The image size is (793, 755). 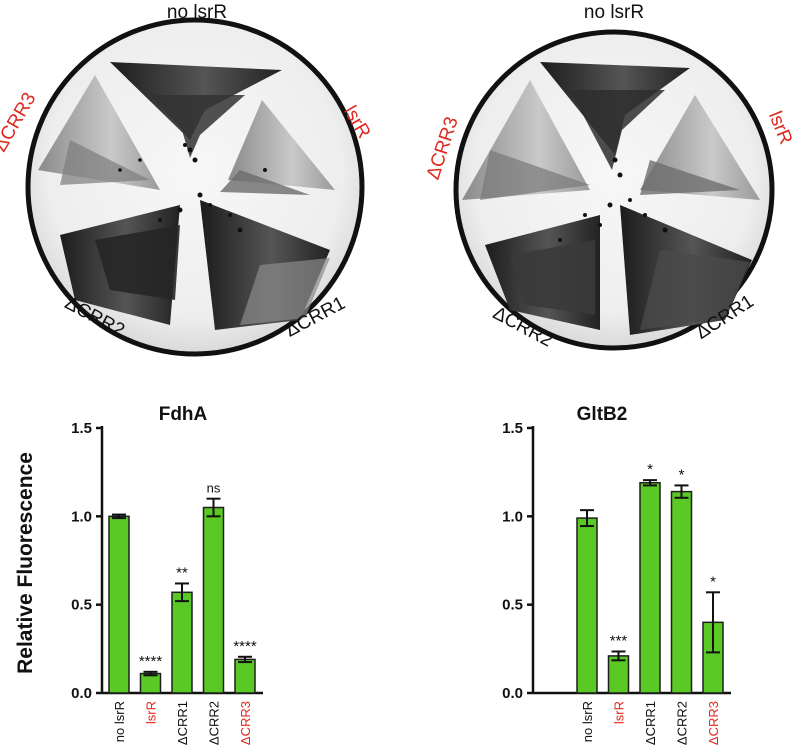 What do you see at coordinates (778, 127) in the screenshot?
I see `plate-2-label-right: lsrR` at bounding box center [778, 127].